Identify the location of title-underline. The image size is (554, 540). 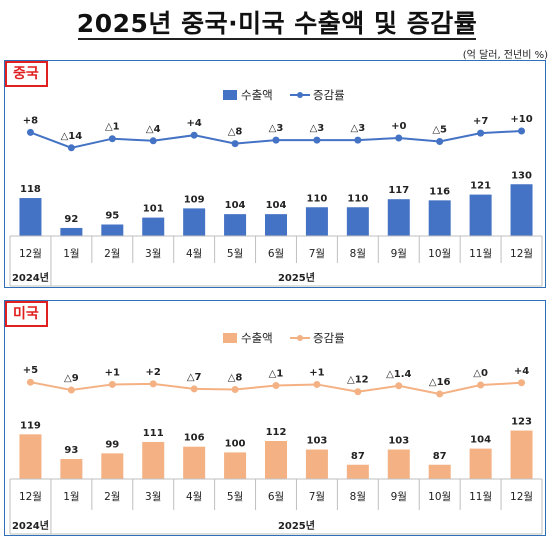
(277, 39).